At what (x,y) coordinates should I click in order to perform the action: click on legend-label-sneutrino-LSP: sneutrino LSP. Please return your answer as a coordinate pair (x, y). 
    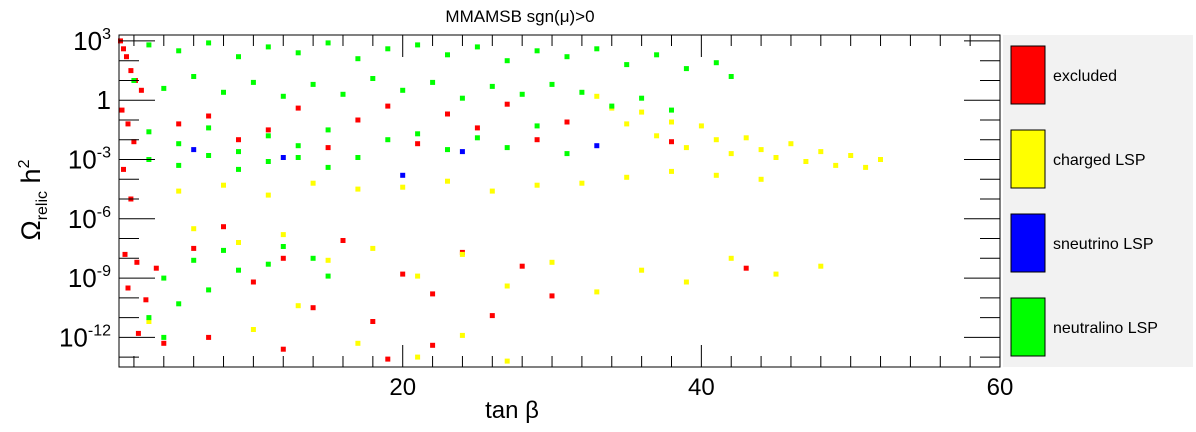
    Looking at the image, I should click on (1103, 244).